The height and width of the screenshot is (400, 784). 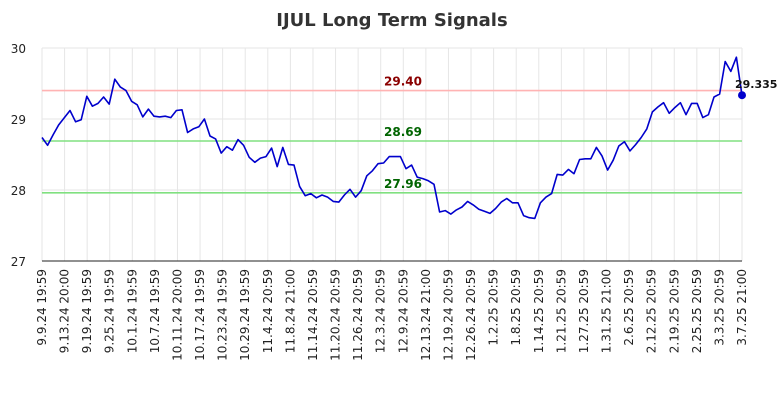 I want to click on x-tick-label: 10.29.24 19:59, so click(x=245, y=315).